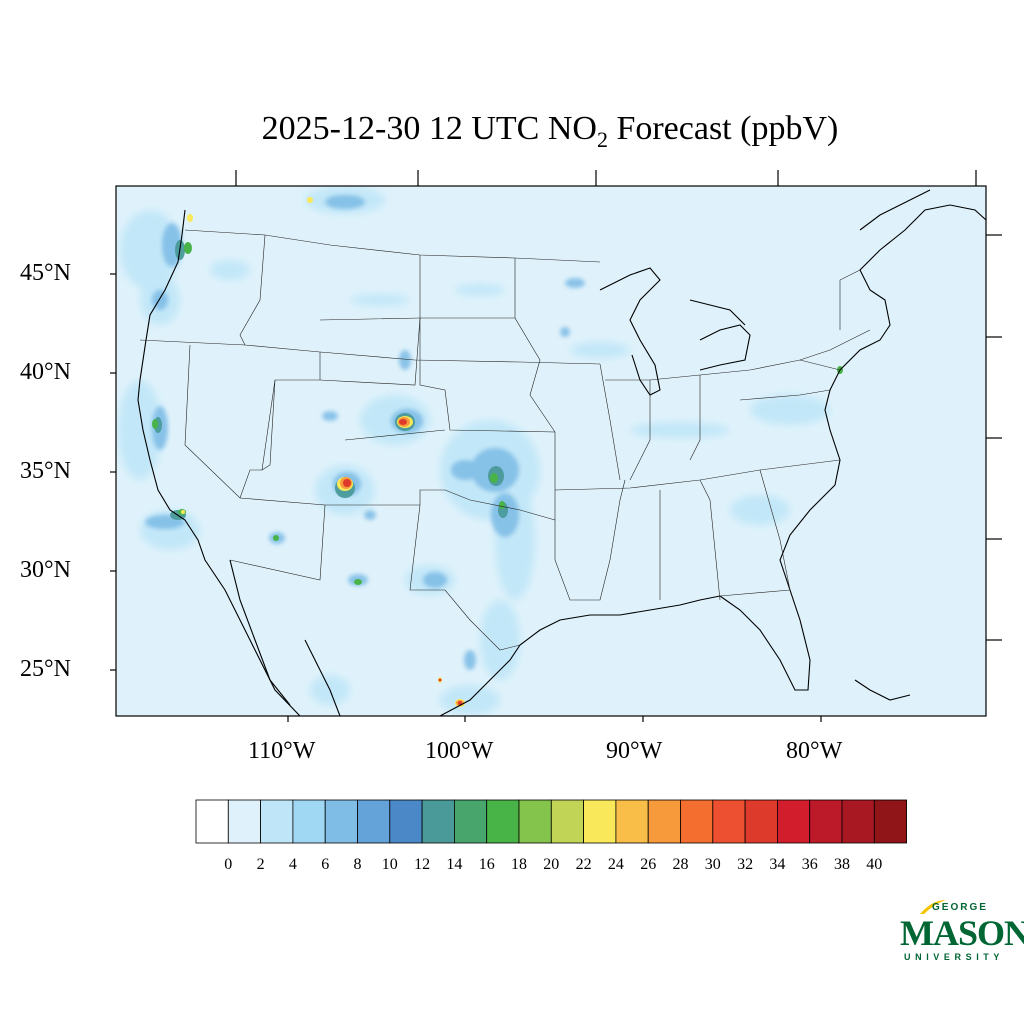  What do you see at coordinates (602, 139) in the screenshot?
I see `title-subscript: 2` at bounding box center [602, 139].